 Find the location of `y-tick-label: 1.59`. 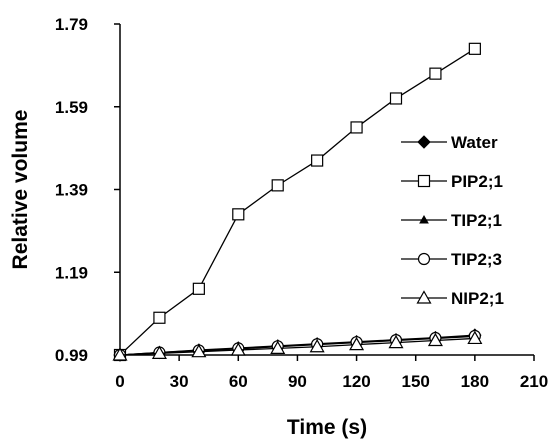

y-tick-label: 1.59 is located at coordinates (71, 107).